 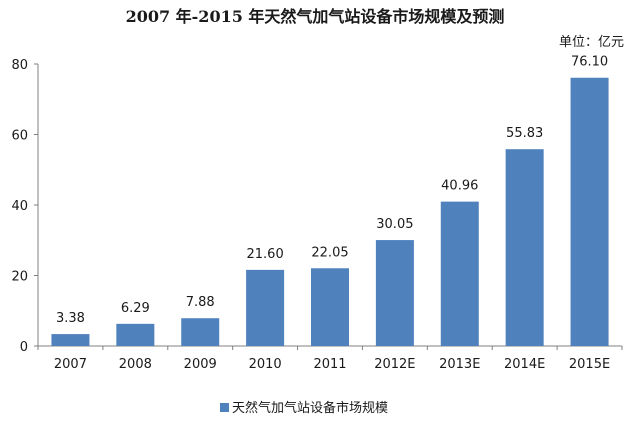 What do you see at coordinates (591, 42) in the screenshot?
I see `unit-label: 单位：亿元` at bounding box center [591, 42].